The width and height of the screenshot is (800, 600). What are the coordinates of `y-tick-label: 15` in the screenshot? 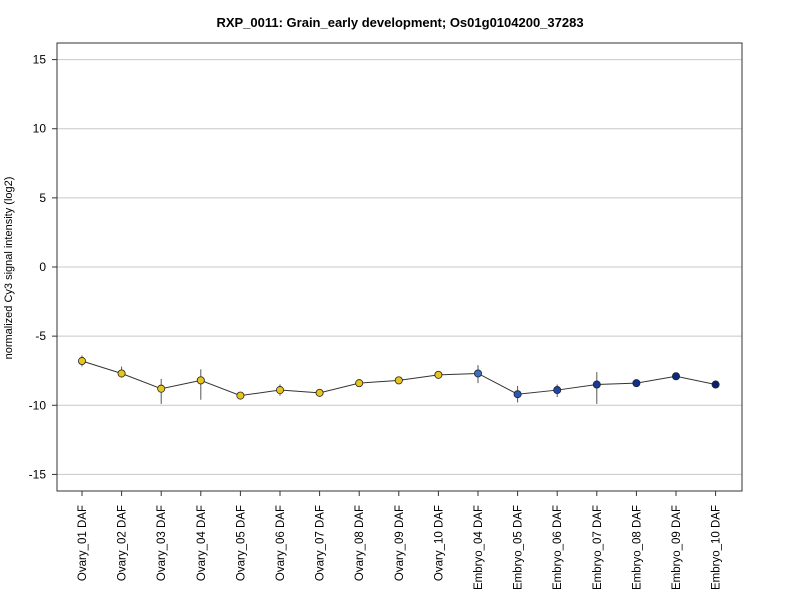 It's located at (40, 60).